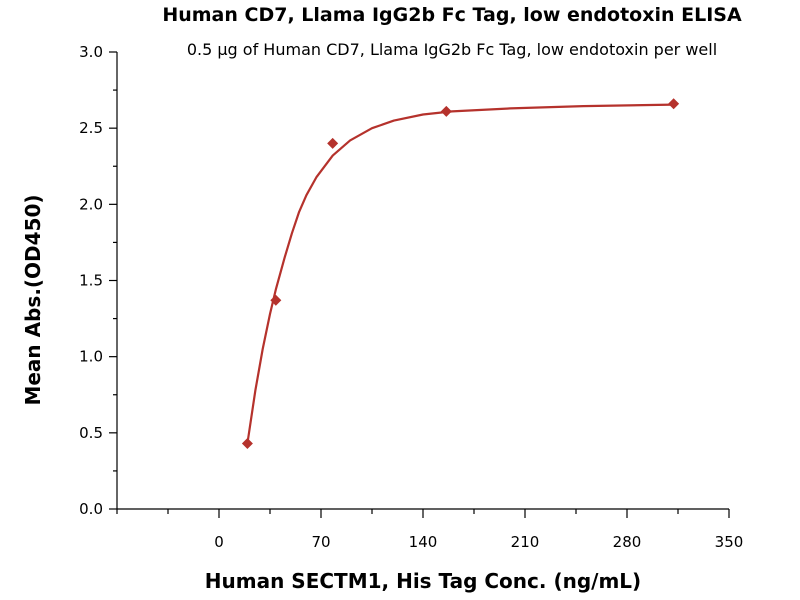 This screenshot has height=600, width=800. What do you see at coordinates (33, 299) in the screenshot?
I see `y-axis-title: Mean Abs.(OD450)` at bounding box center [33, 299].